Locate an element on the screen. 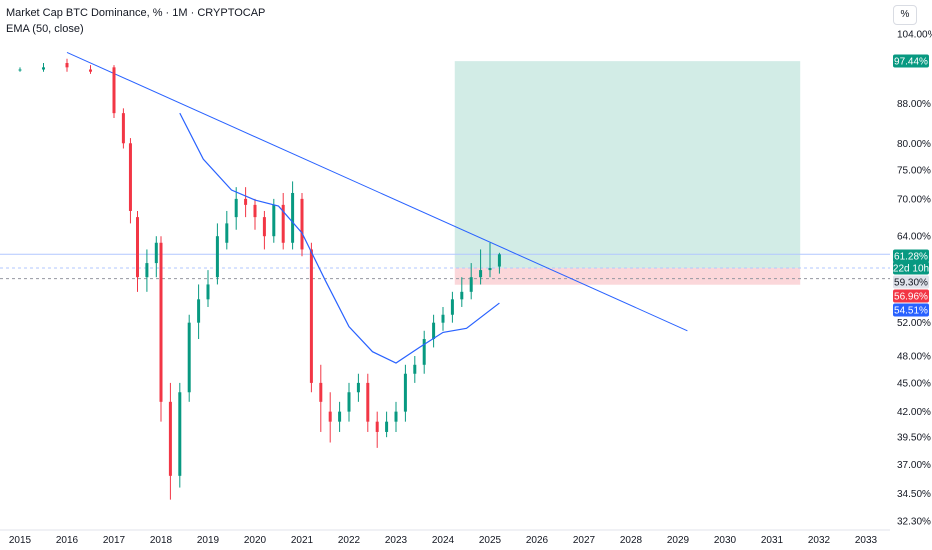  x-tick-label: 2033 is located at coordinates (866, 540).